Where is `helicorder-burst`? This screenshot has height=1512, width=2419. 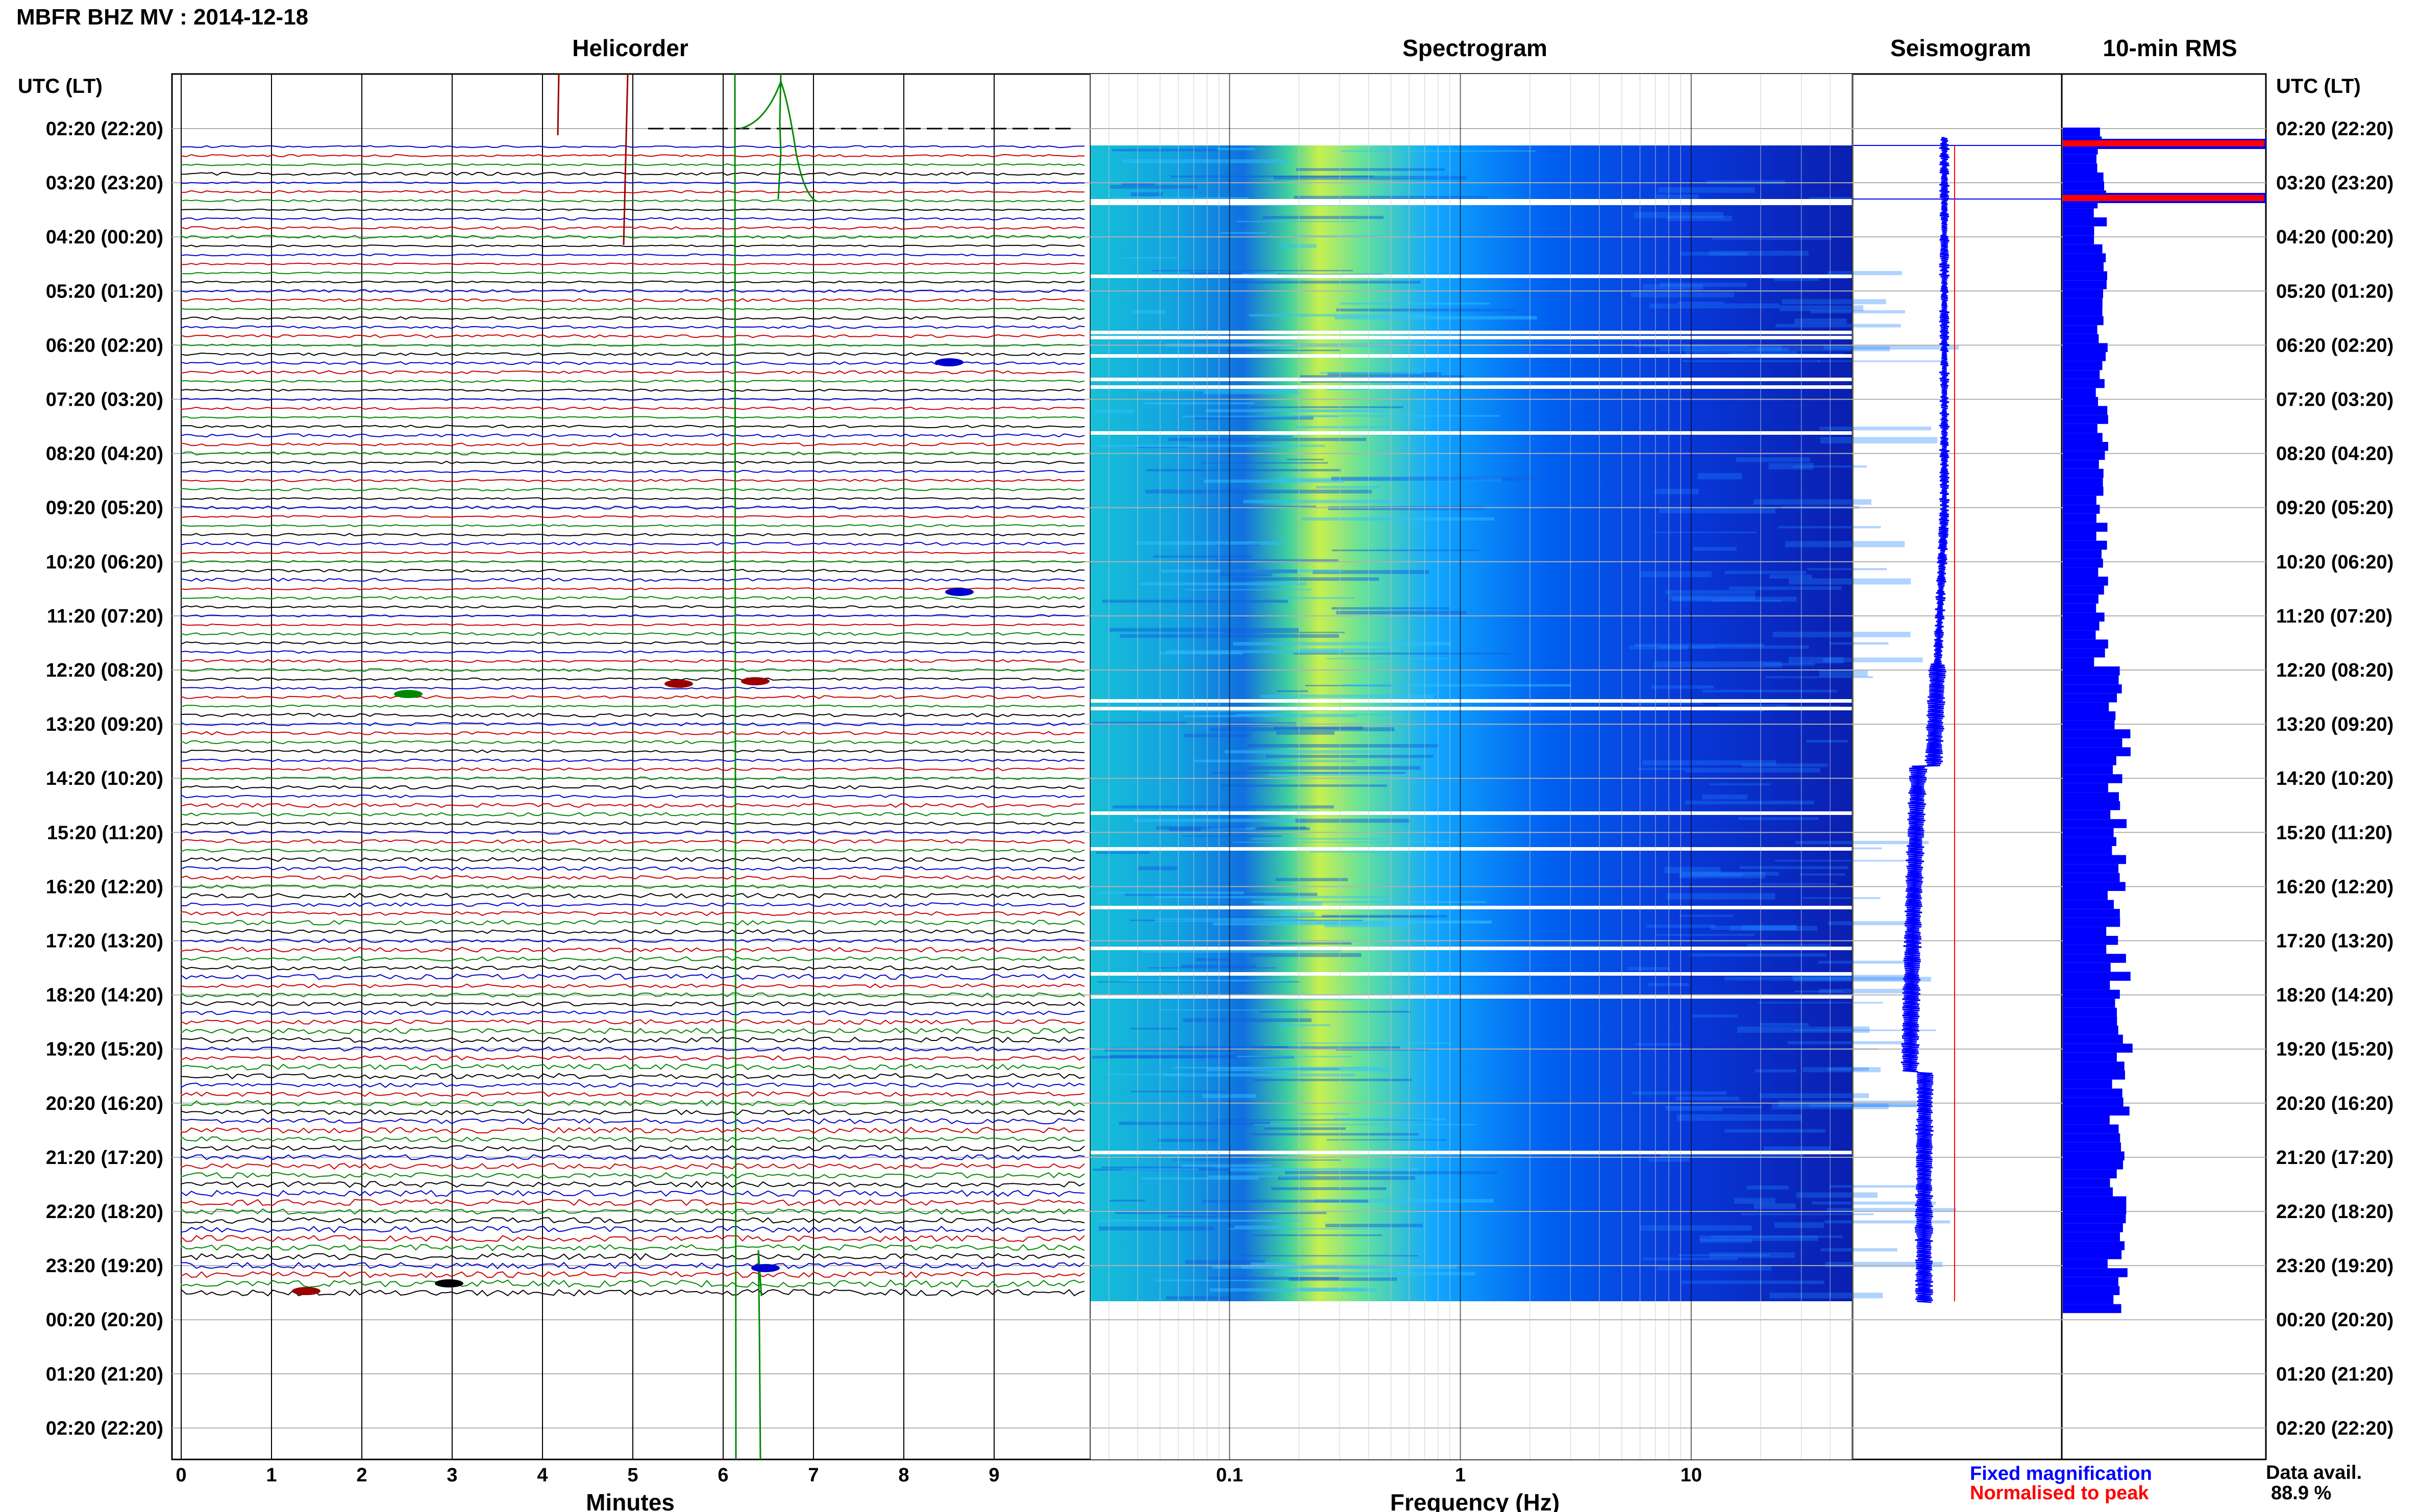
helicorder-burst is located at coordinates (959, 592).